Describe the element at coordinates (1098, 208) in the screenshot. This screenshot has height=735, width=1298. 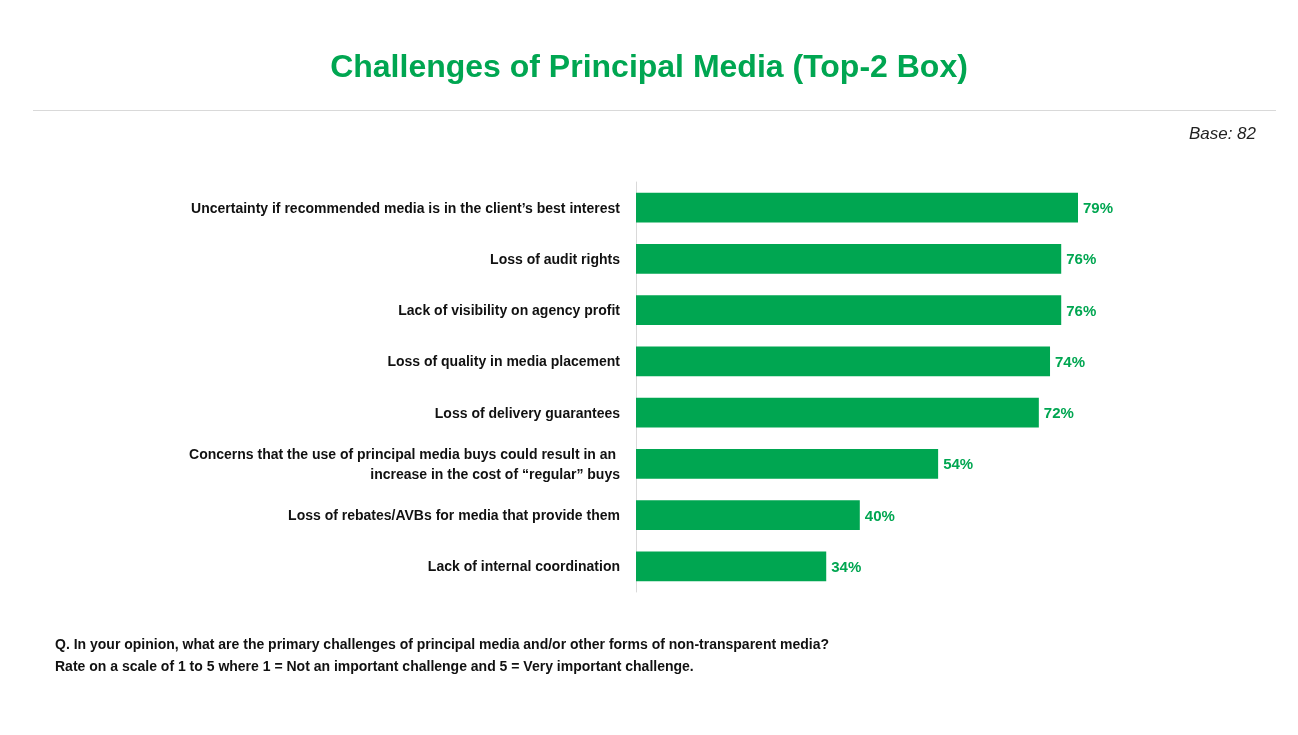
I see `data-label: 79%` at that location.